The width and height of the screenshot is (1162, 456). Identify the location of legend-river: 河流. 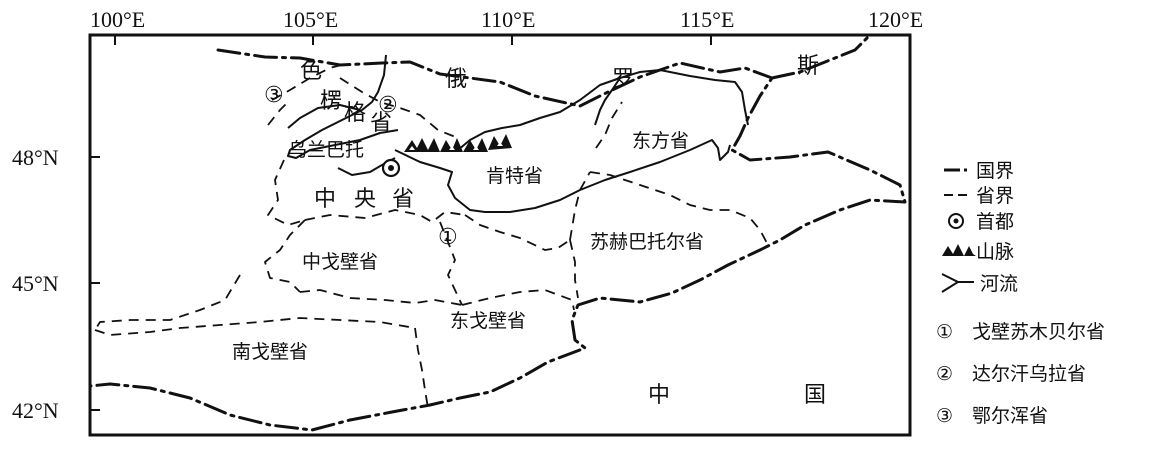
(979, 284).